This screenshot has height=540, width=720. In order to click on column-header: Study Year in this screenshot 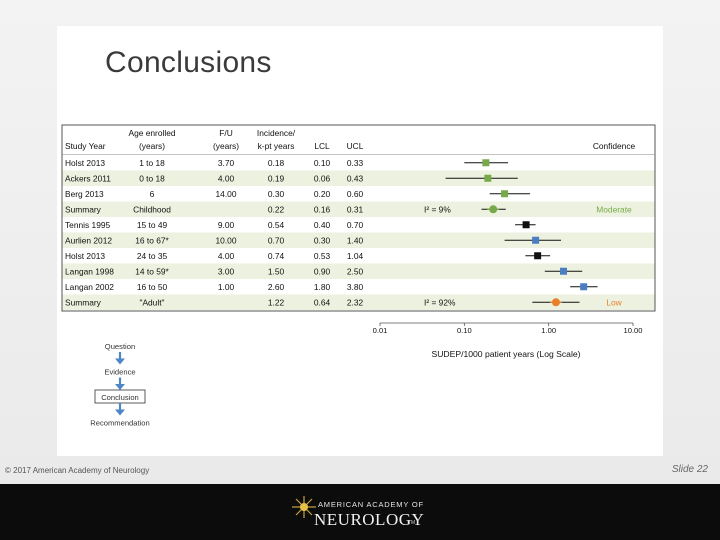, I will do `click(85, 146)`.